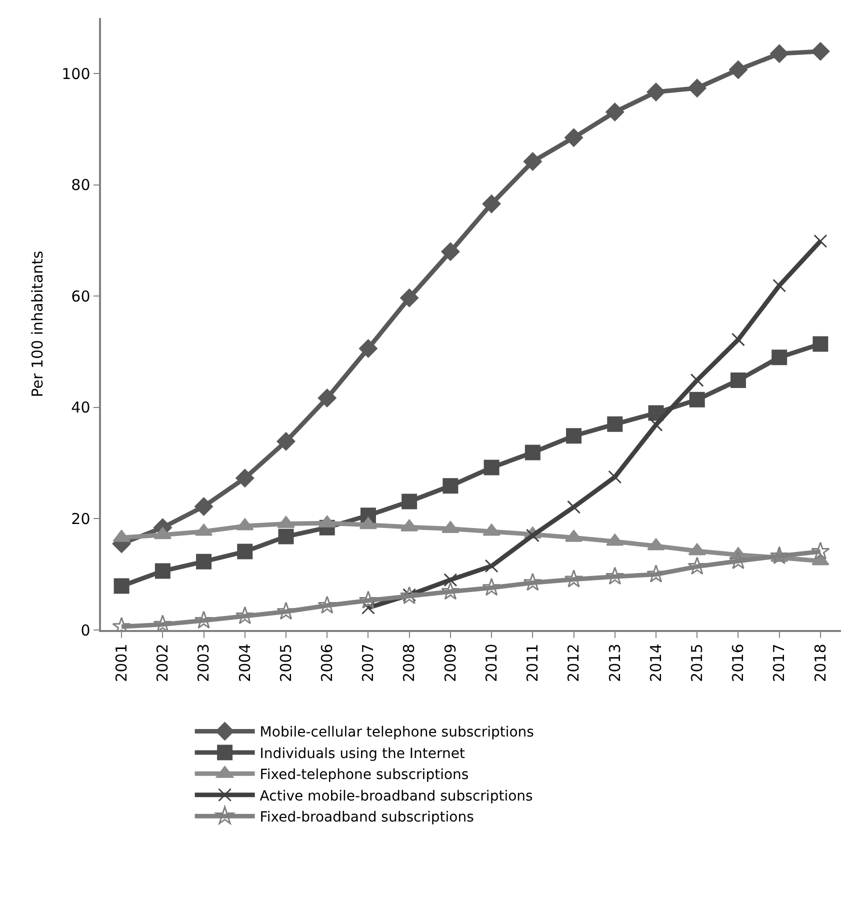  Describe the element at coordinates (367, 818) in the screenshot. I see `legend-label: Fixed-broadband subscriptions` at that location.